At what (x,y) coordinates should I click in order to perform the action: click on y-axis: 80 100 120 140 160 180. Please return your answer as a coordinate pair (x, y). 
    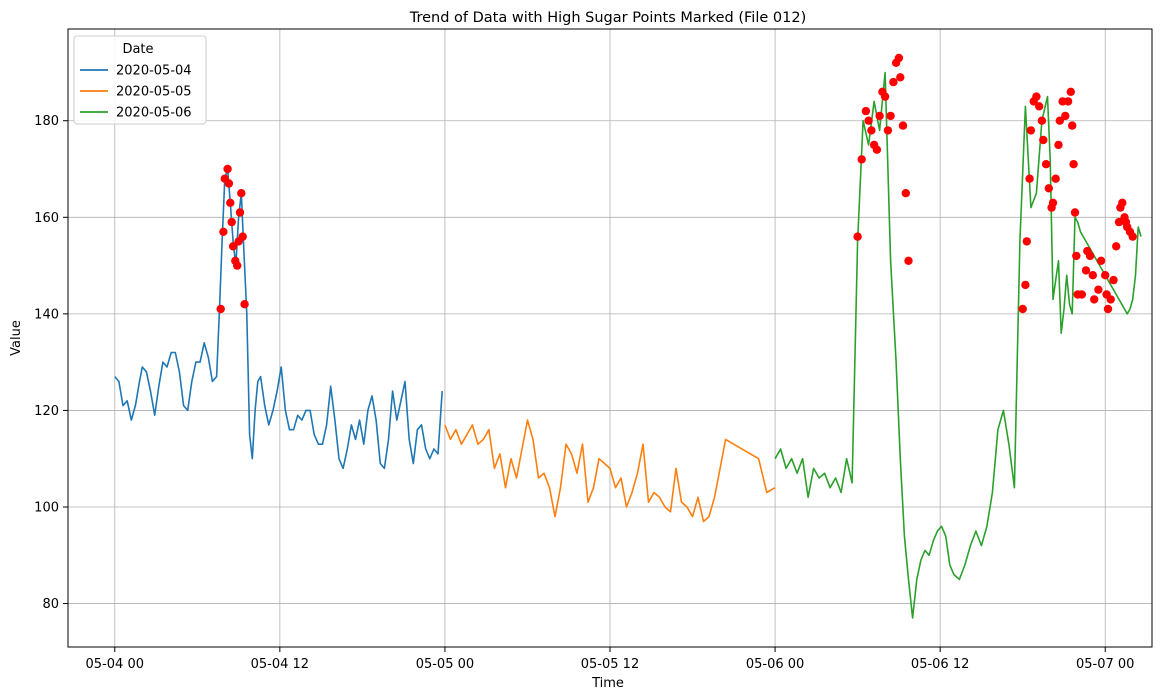
    Looking at the image, I should click on (51, 363).